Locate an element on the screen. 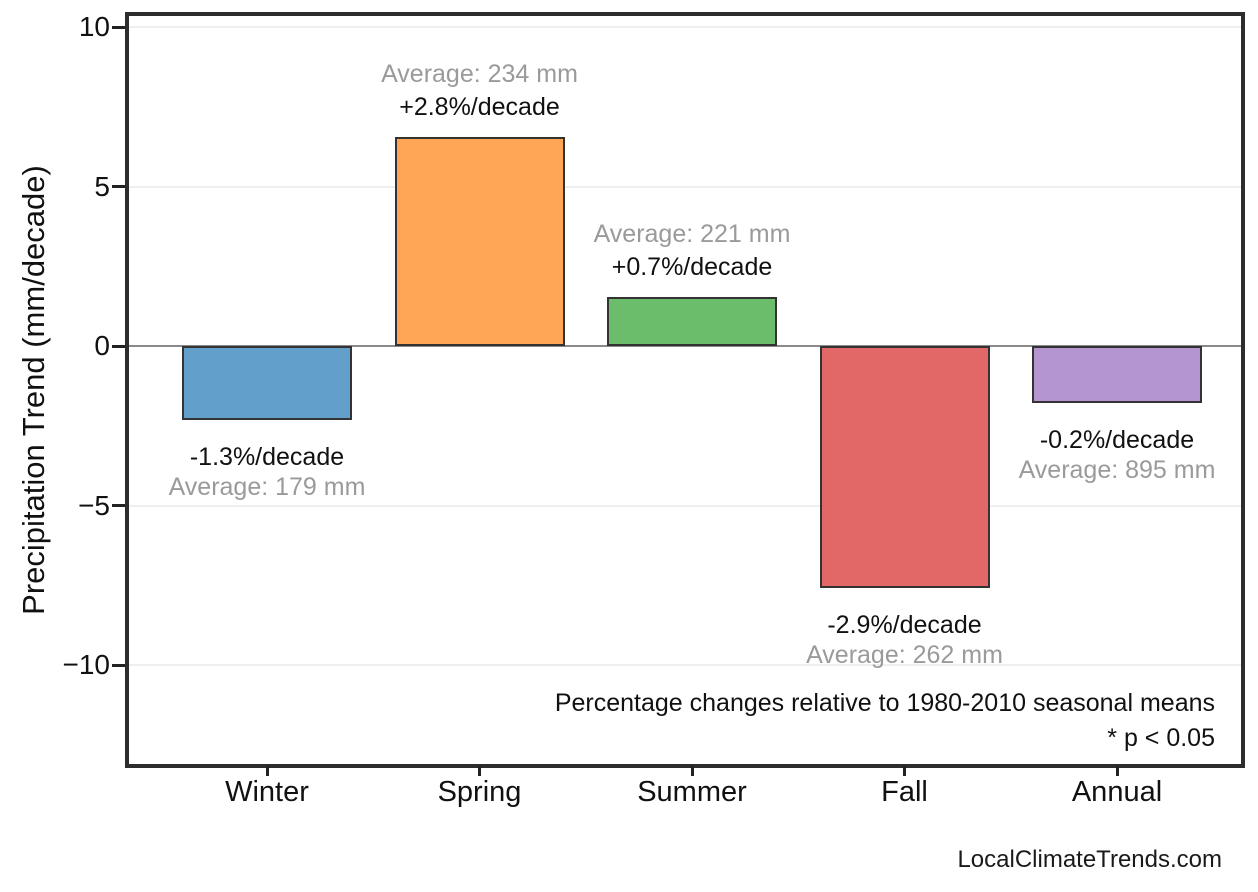  bar-avg-label: Average: 234 mm is located at coordinates (479, 74).